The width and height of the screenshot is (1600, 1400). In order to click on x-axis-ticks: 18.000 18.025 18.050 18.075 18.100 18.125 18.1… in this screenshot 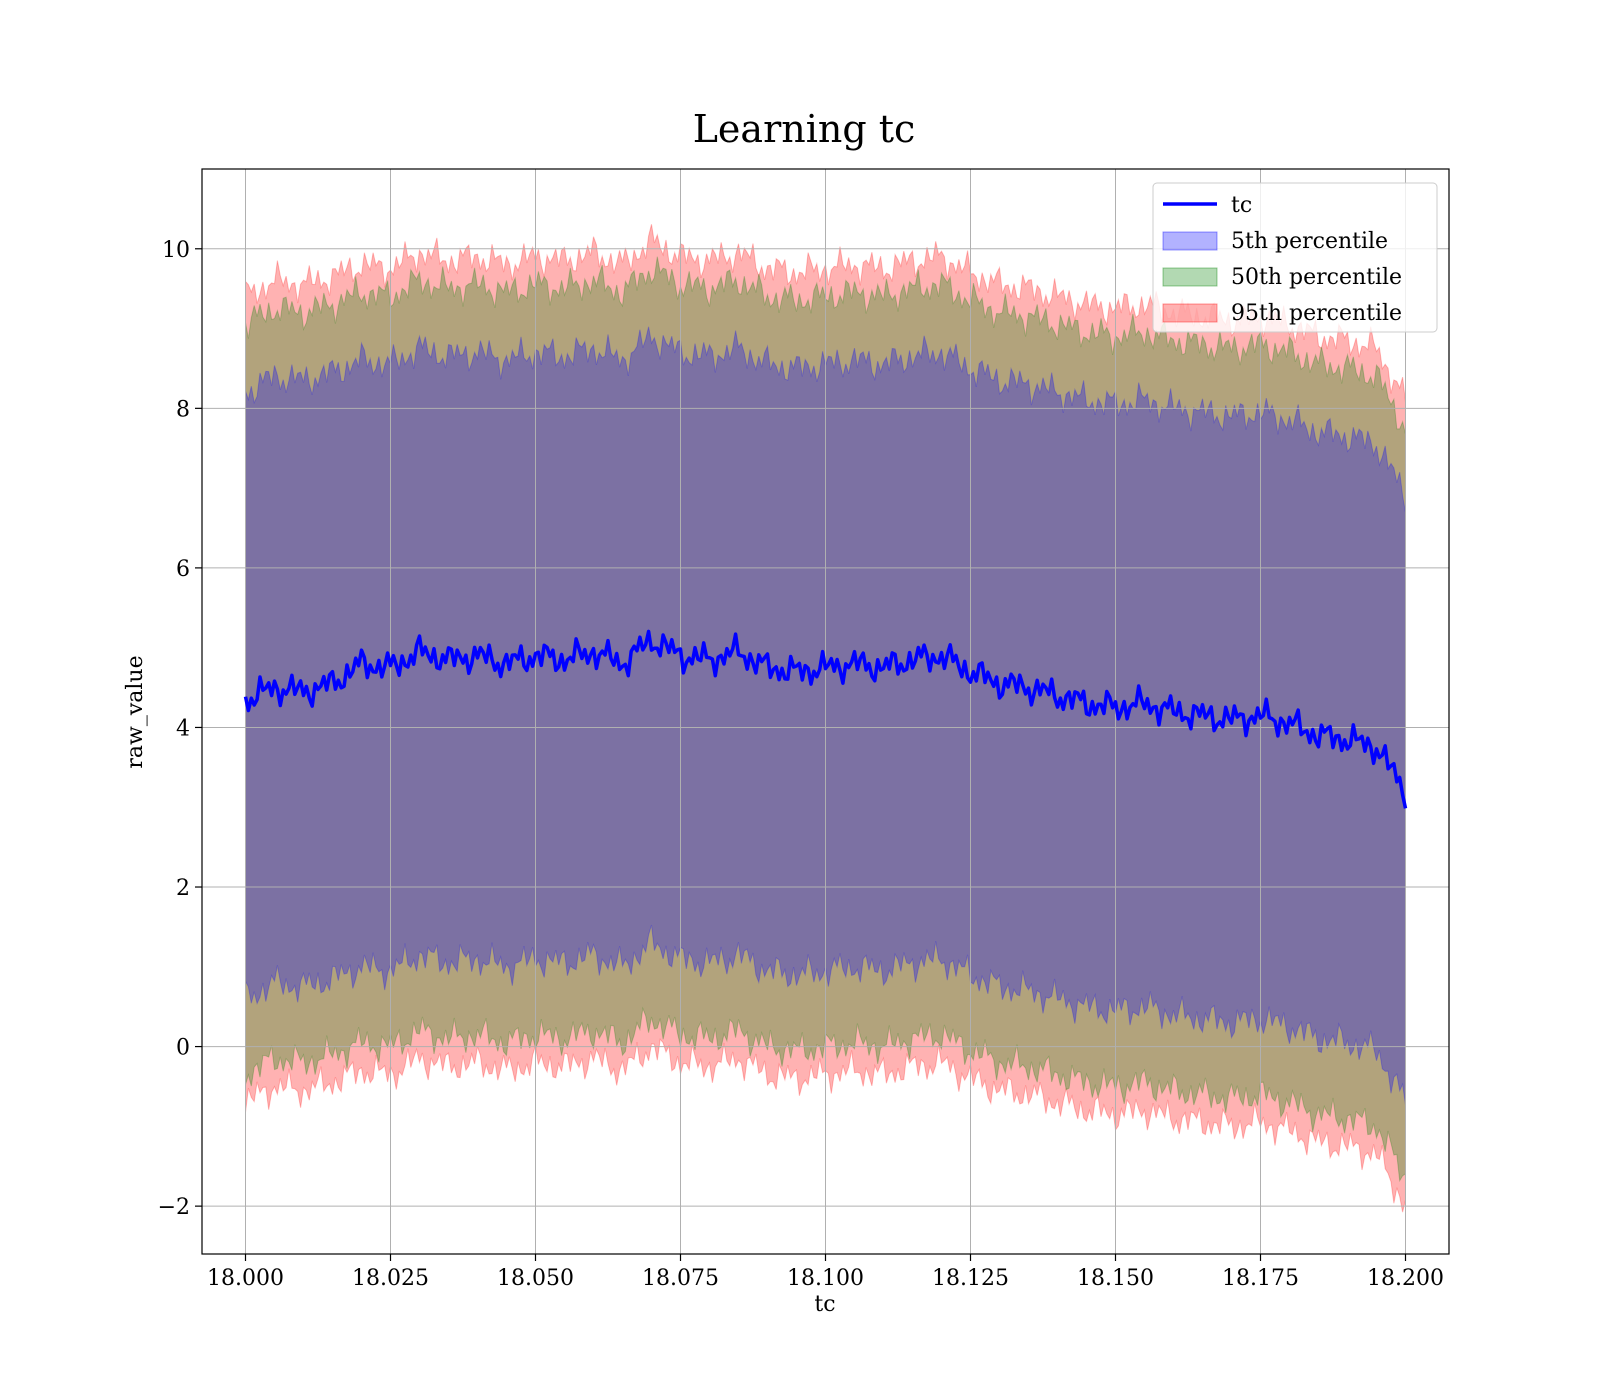, I will do `click(825, 1272)`.